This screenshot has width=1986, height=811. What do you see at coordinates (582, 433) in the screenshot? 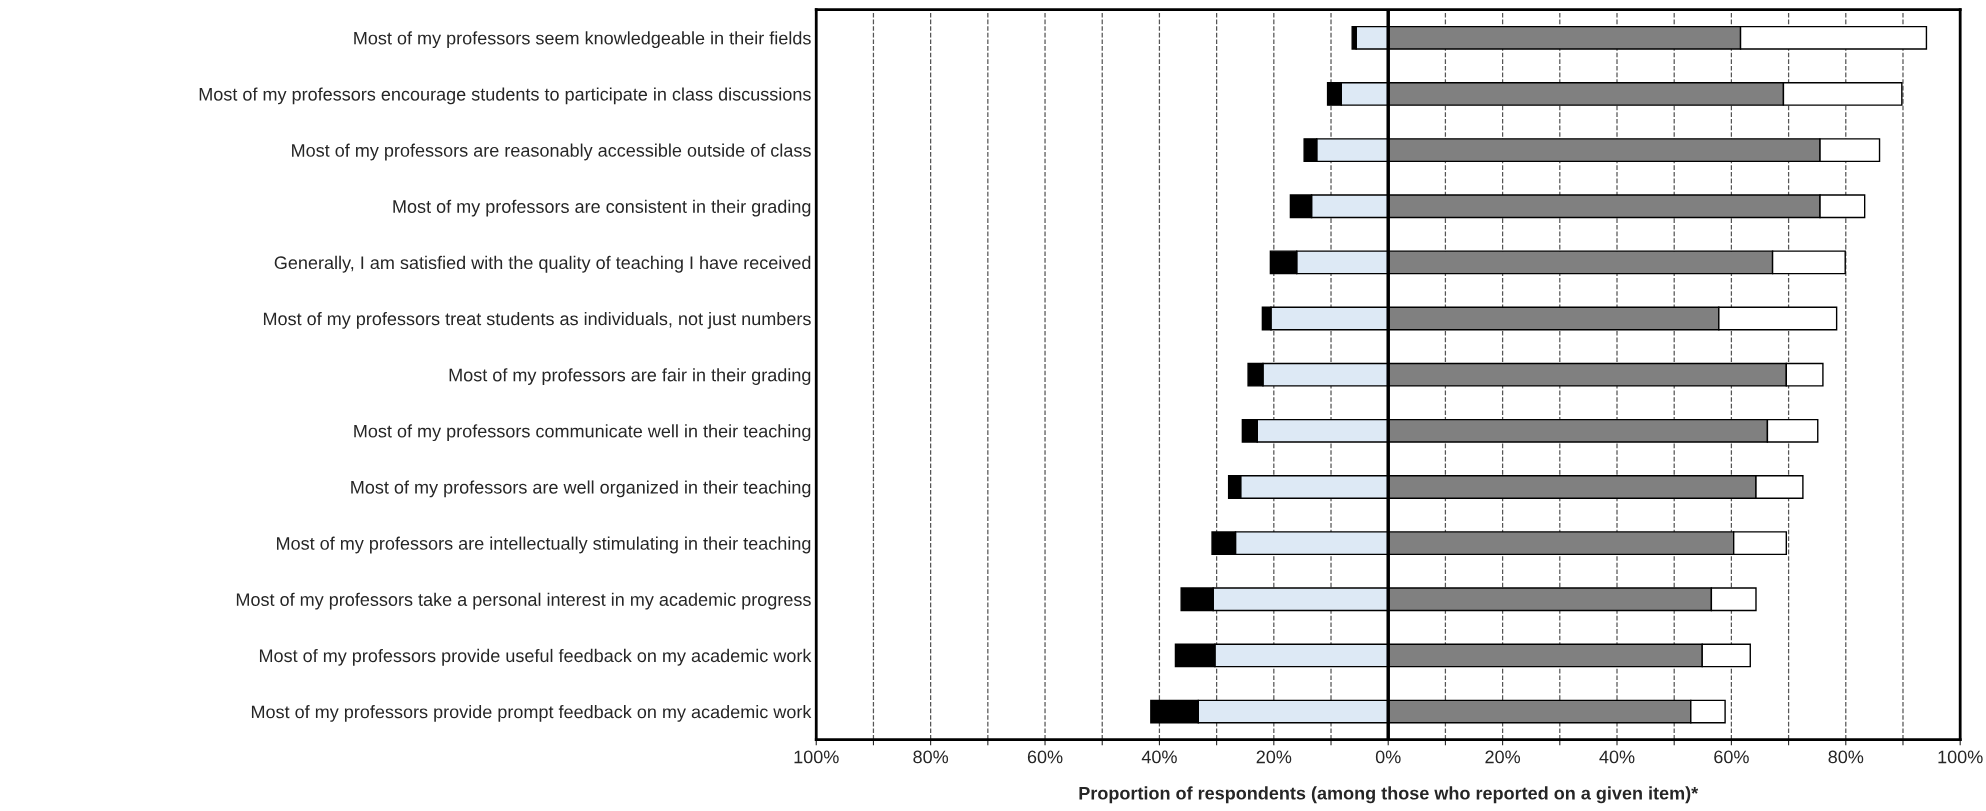
I see `y-tick-label: Most of my professors communicate well in their teaching` at bounding box center [582, 433].